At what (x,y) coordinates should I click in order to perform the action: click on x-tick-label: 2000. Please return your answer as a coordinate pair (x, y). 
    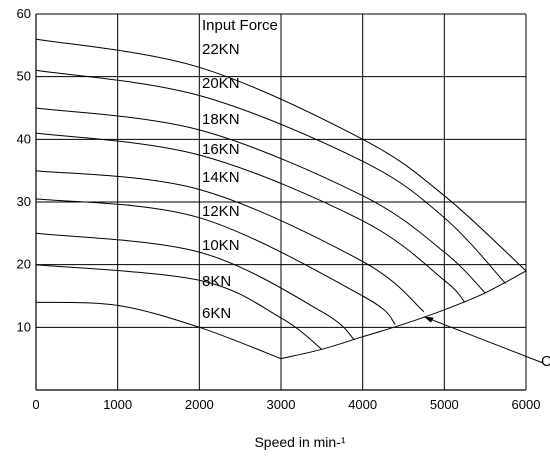
    Looking at the image, I should click on (199, 404).